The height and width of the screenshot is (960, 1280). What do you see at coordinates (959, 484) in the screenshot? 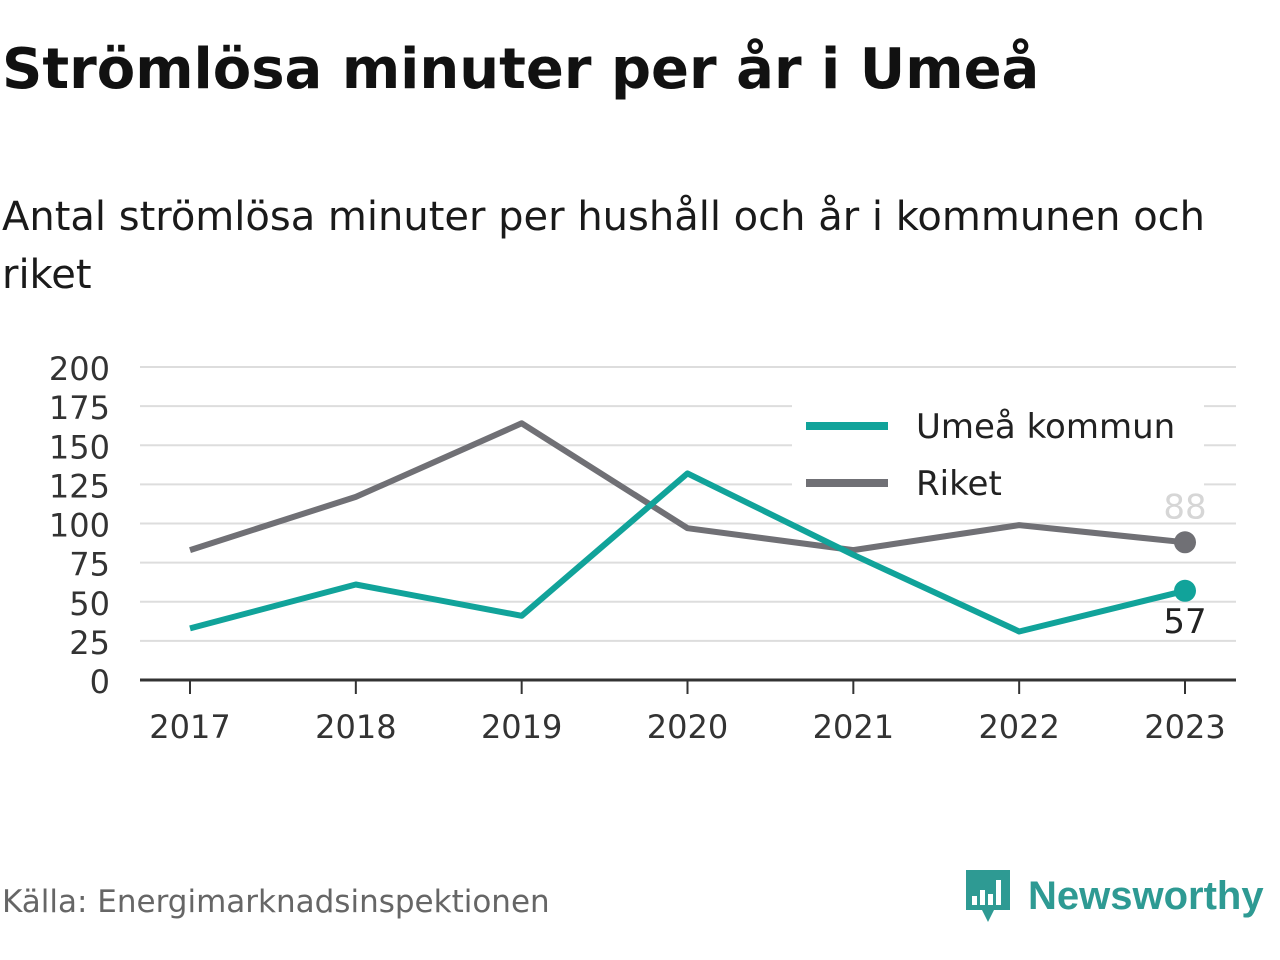
I see `legend-label: Riket` at bounding box center [959, 484].